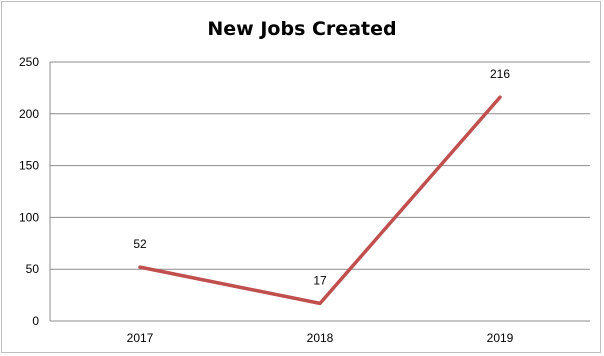 The width and height of the screenshot is (604, 356). I want to click on y-tick-label: 150, so click(29, 166).